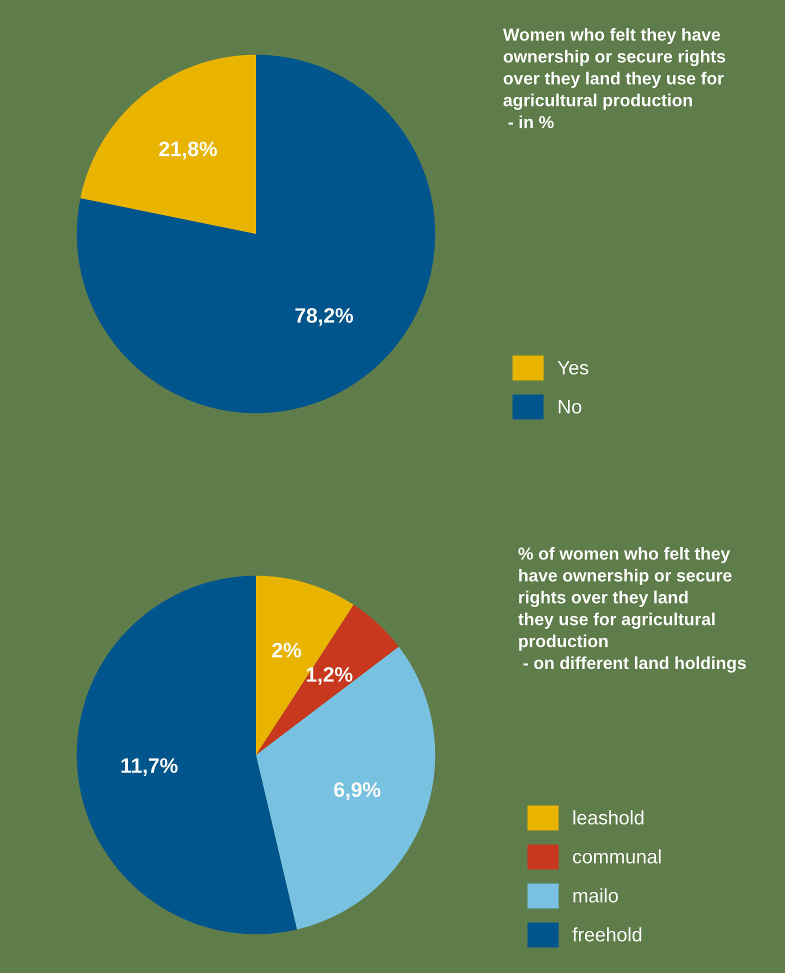  Describe the element at coordinates (596, 895) in the screenshot. I see `legend-label: mailo` at that location.